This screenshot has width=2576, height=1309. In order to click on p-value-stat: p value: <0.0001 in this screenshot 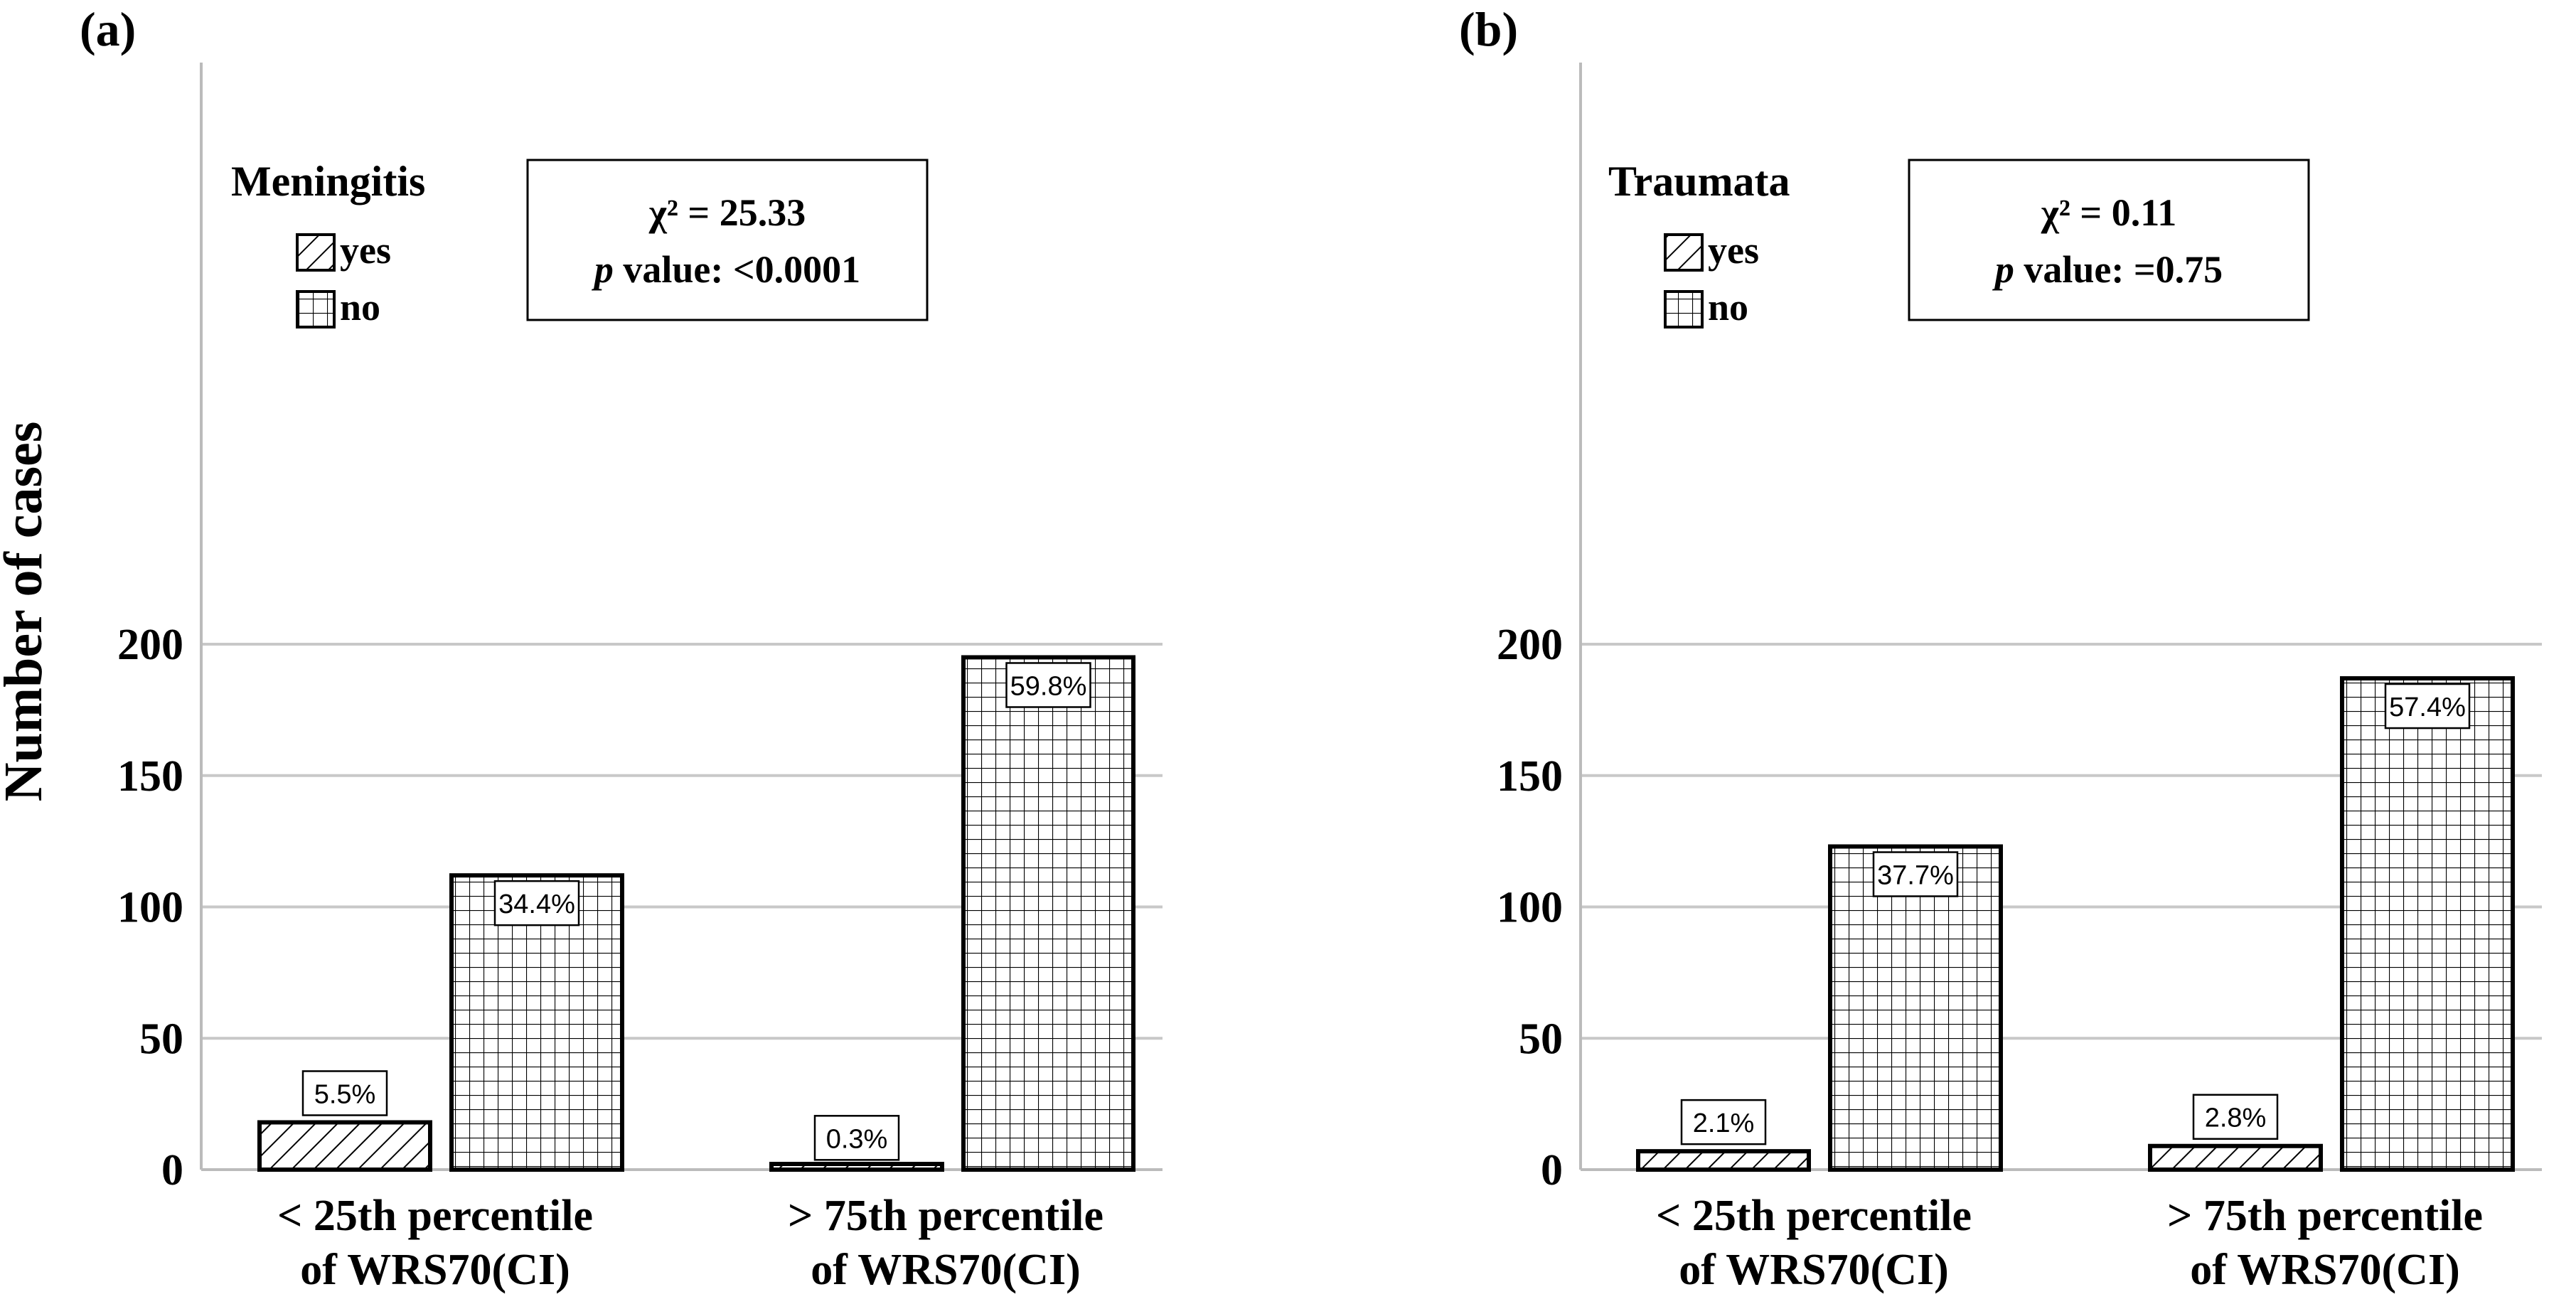, I will do `click(726, 269)`.